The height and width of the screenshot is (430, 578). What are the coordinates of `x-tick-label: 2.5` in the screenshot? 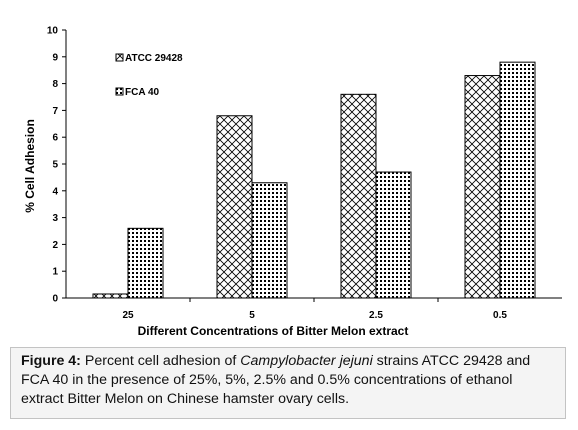 It's located at (376, 315).